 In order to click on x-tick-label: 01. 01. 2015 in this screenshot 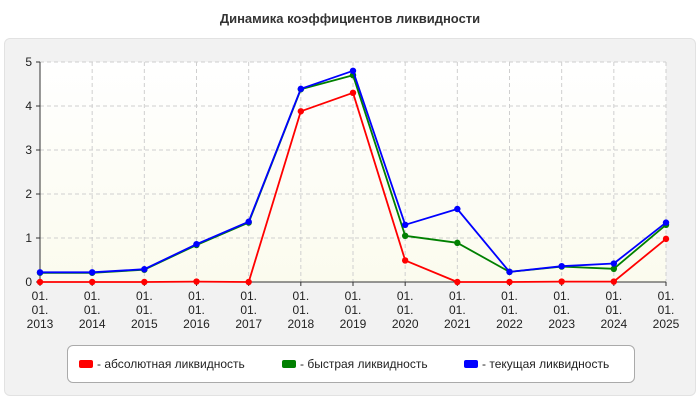, I will do `click(144, 310)`.